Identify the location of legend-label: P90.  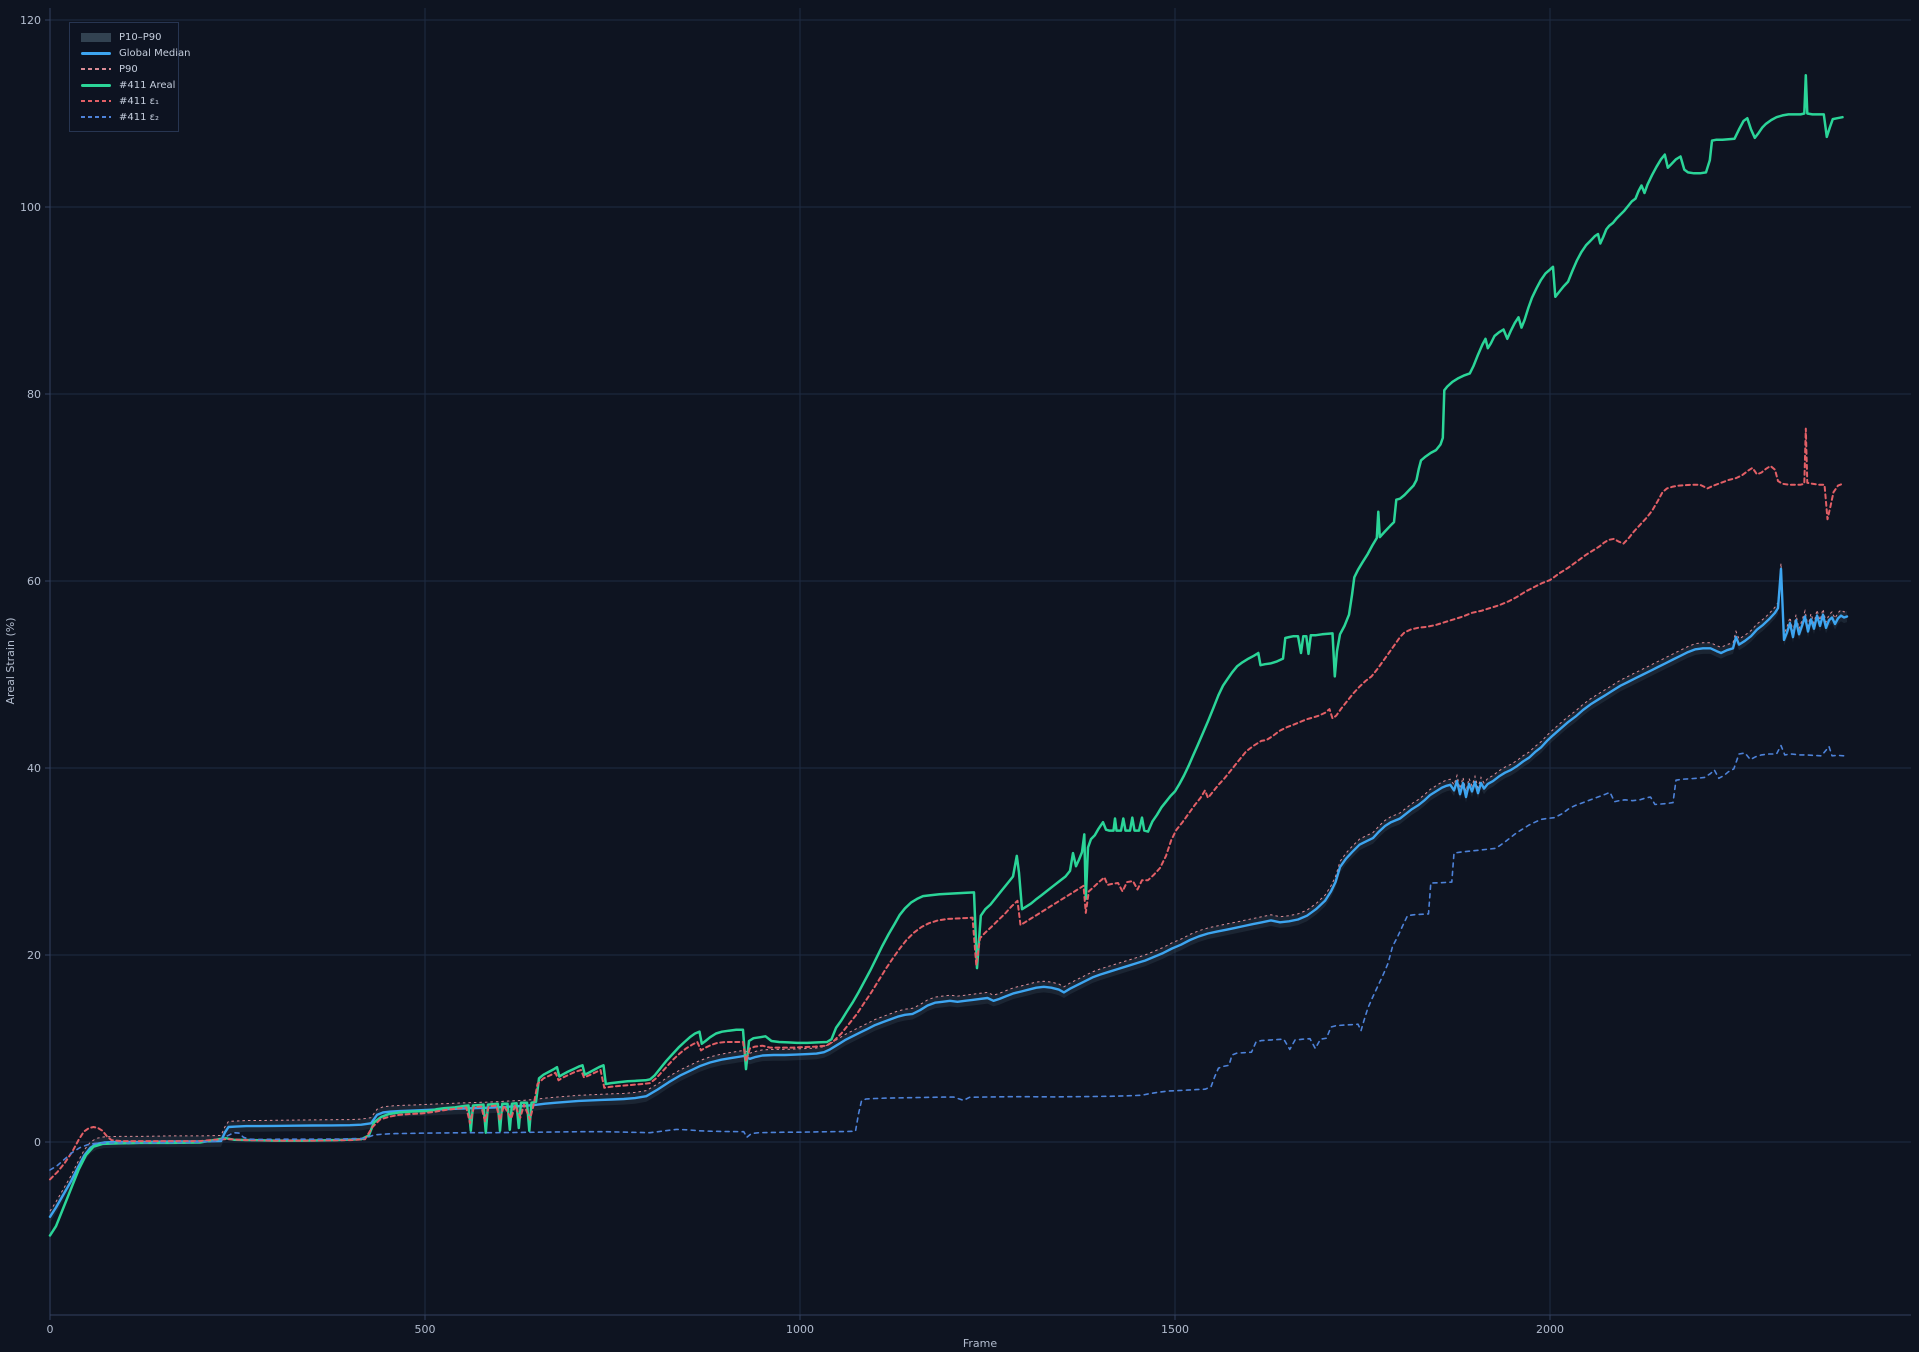
(128, 69).